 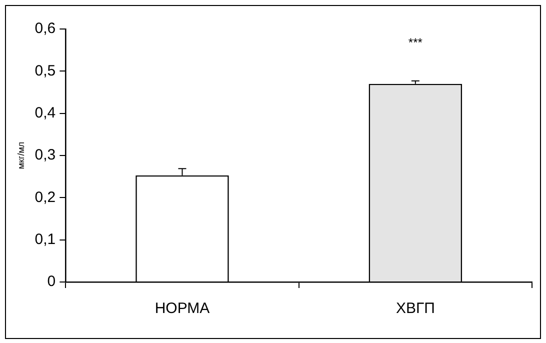 I want to click on y-tick-label: 0,5, so click(x=45, y=71).